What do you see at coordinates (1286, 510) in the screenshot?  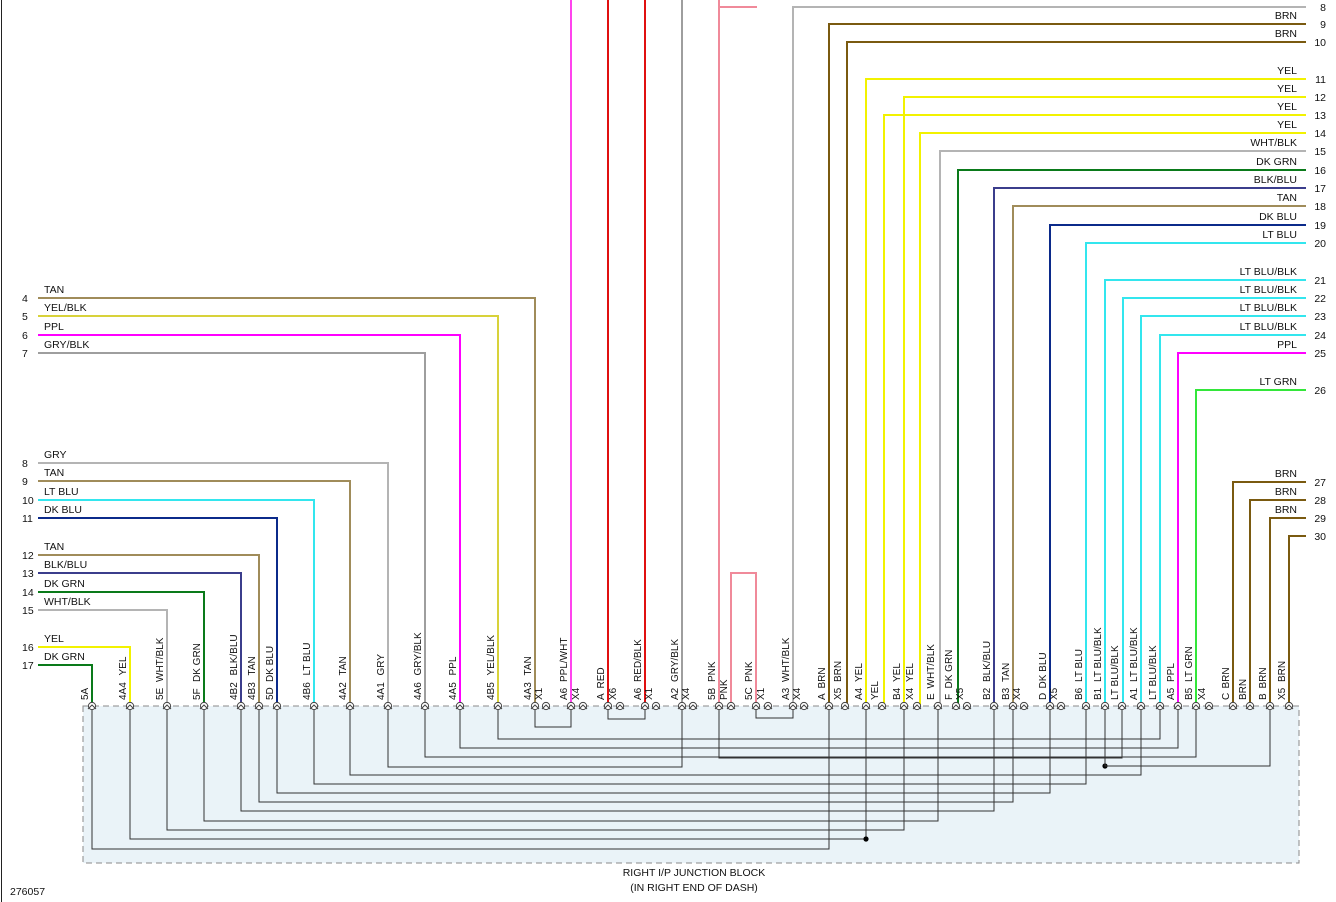 I see `right-wire-label: BRN` at bounding box center [1286, 510].